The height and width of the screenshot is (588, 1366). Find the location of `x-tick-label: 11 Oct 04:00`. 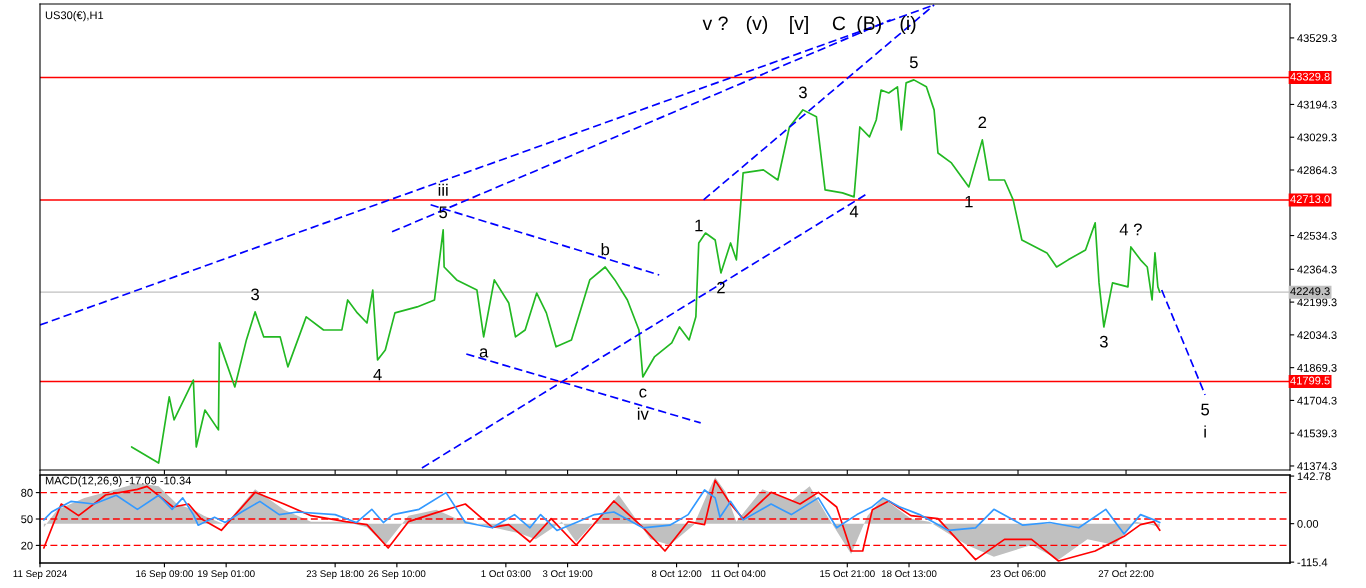

x-tick-label: 11 Oct 04:00 is located at coordinates (738, 574).